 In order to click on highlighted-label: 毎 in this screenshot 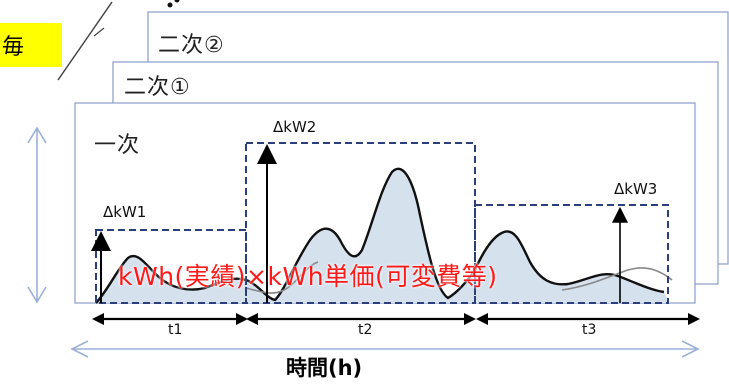, I will do `click(31, 45)`.